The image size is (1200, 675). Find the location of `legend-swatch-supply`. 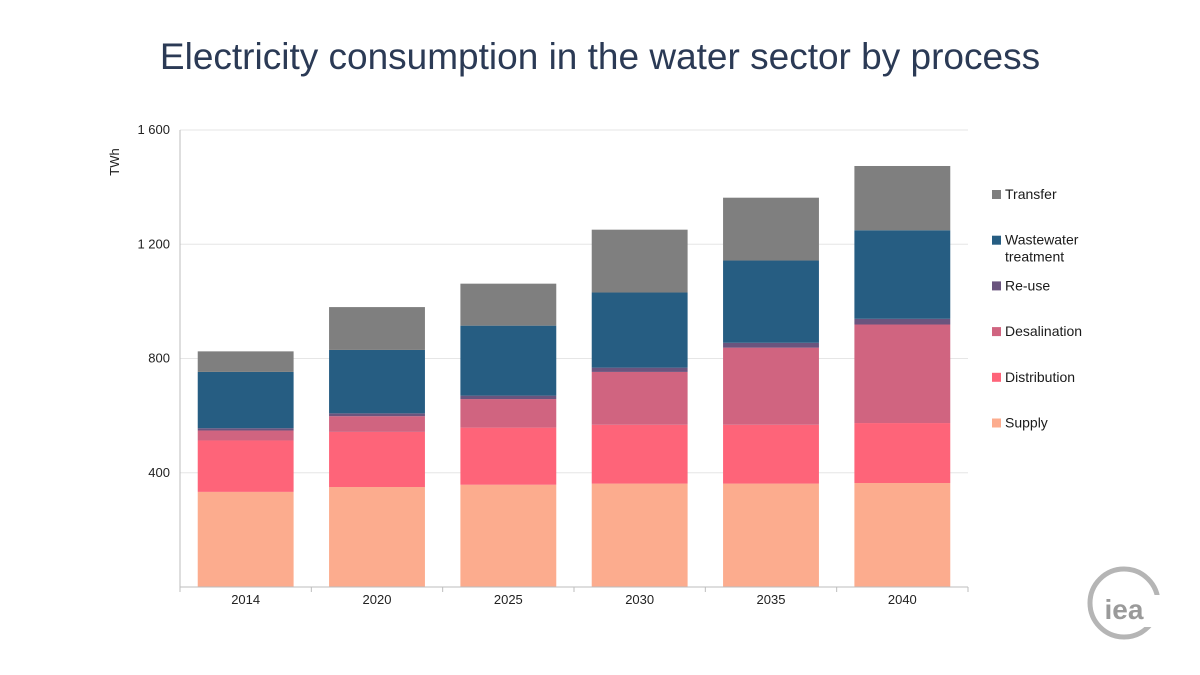

legend-swatch-supply is located at coordinates (996, 423).